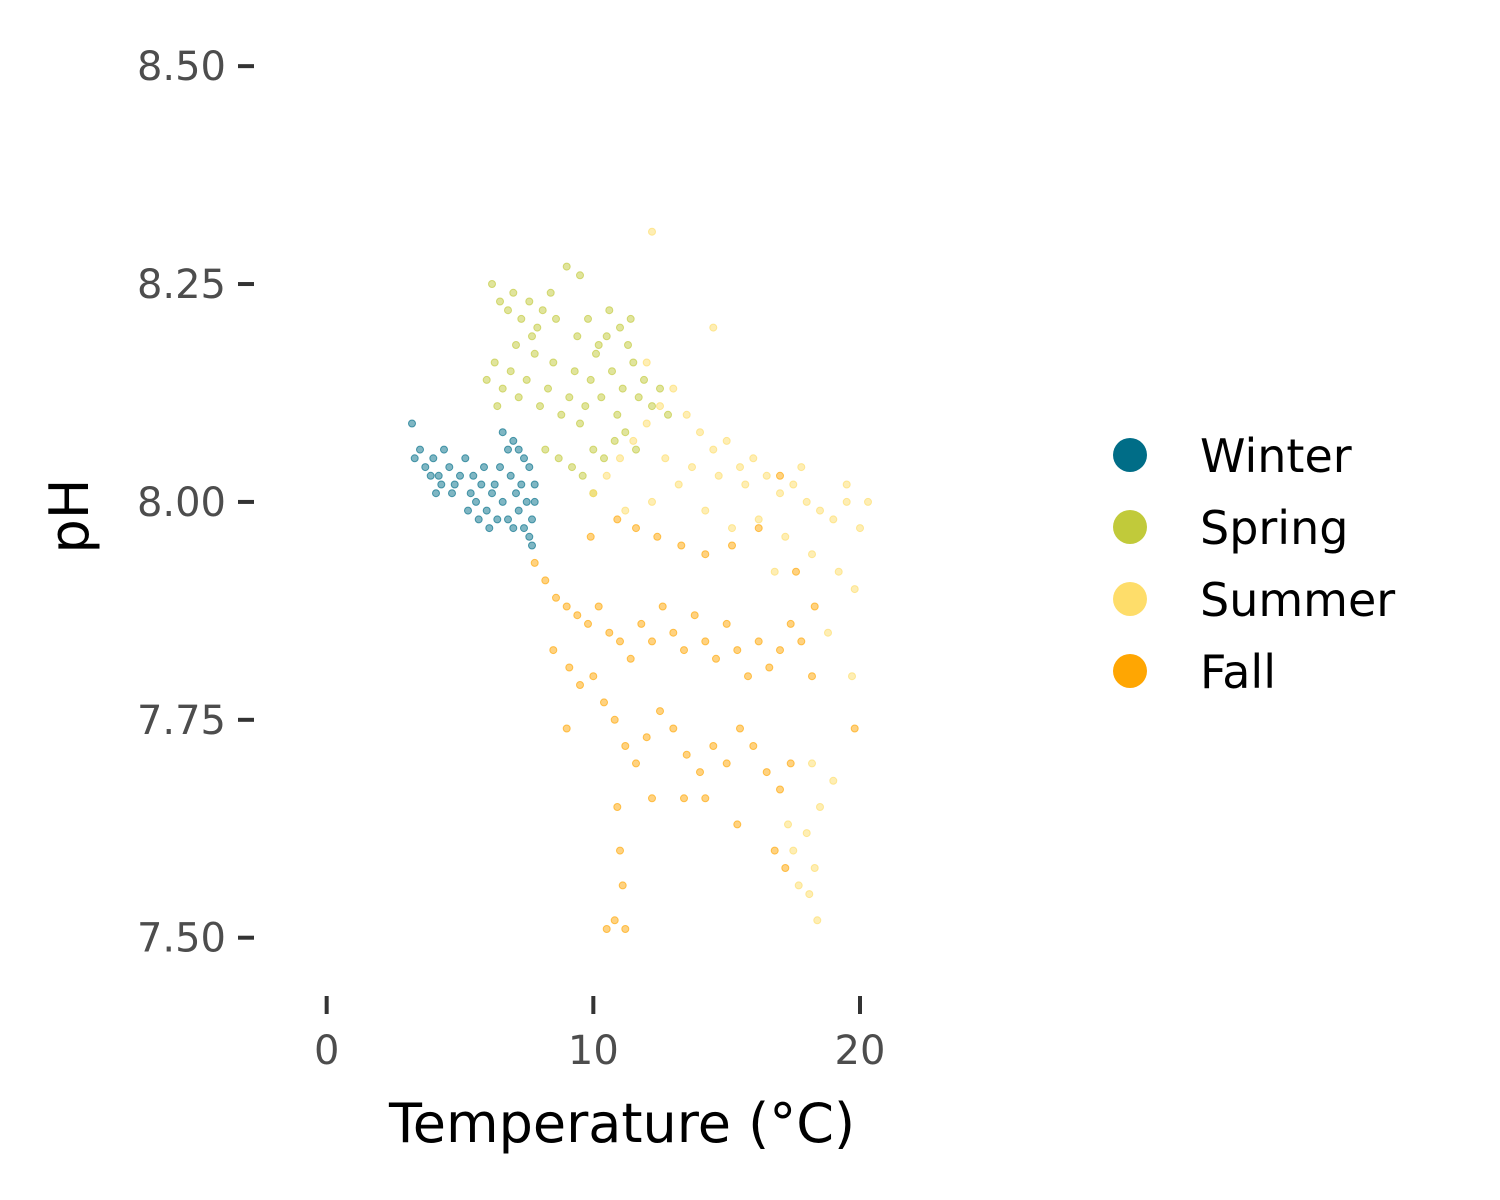  What do you see at coordinates (181, 285) in the screenshot?
I see `y-tick-label: 8.25` at bounding box center [181, 285].